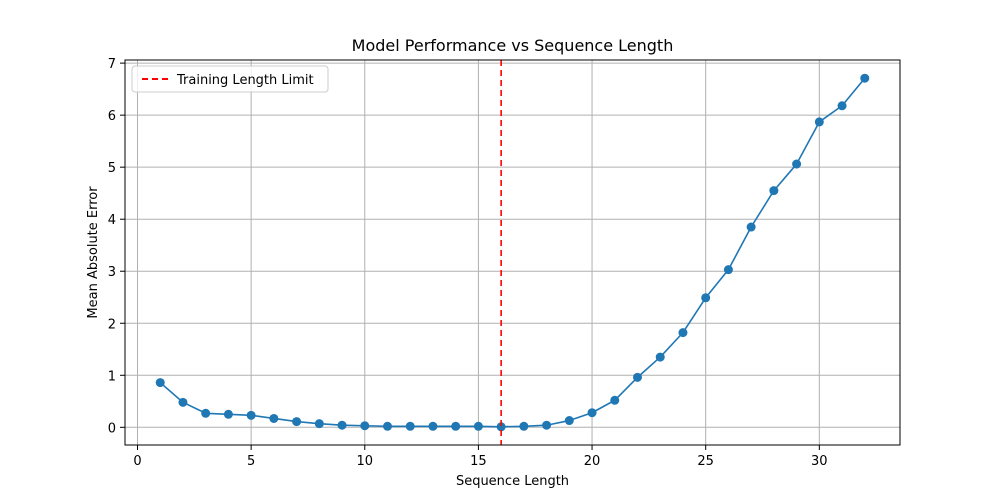 Image resolution: width=1000 pixels, height=500 pixels. I want to click on legend-box, so click(230, 79).